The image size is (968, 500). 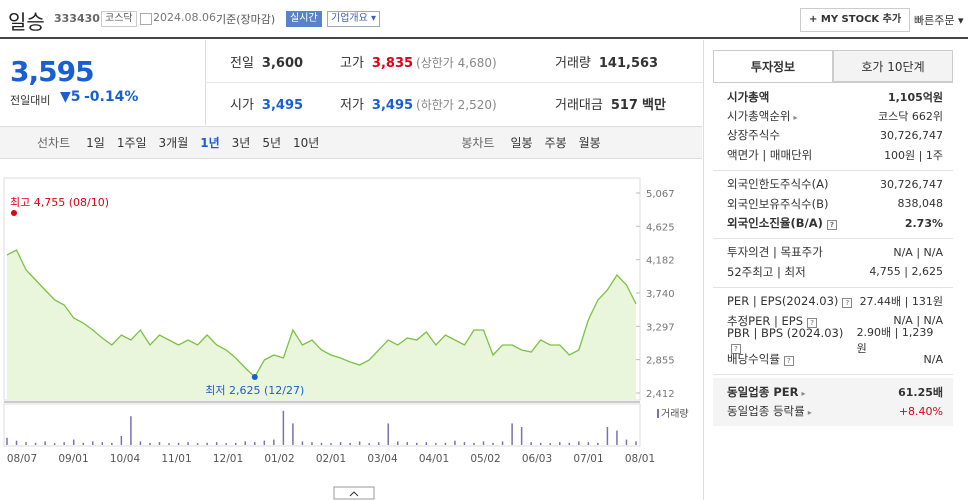 I want to click on divider, so click(x=454, y=82).